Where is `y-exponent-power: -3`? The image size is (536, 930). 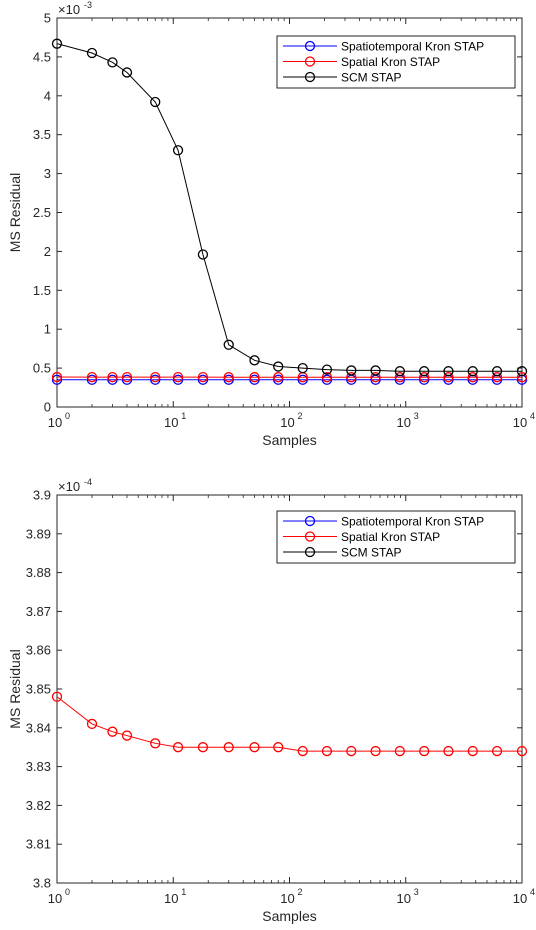
y-exponent-power: -3 is located at coordinates (88, 5).